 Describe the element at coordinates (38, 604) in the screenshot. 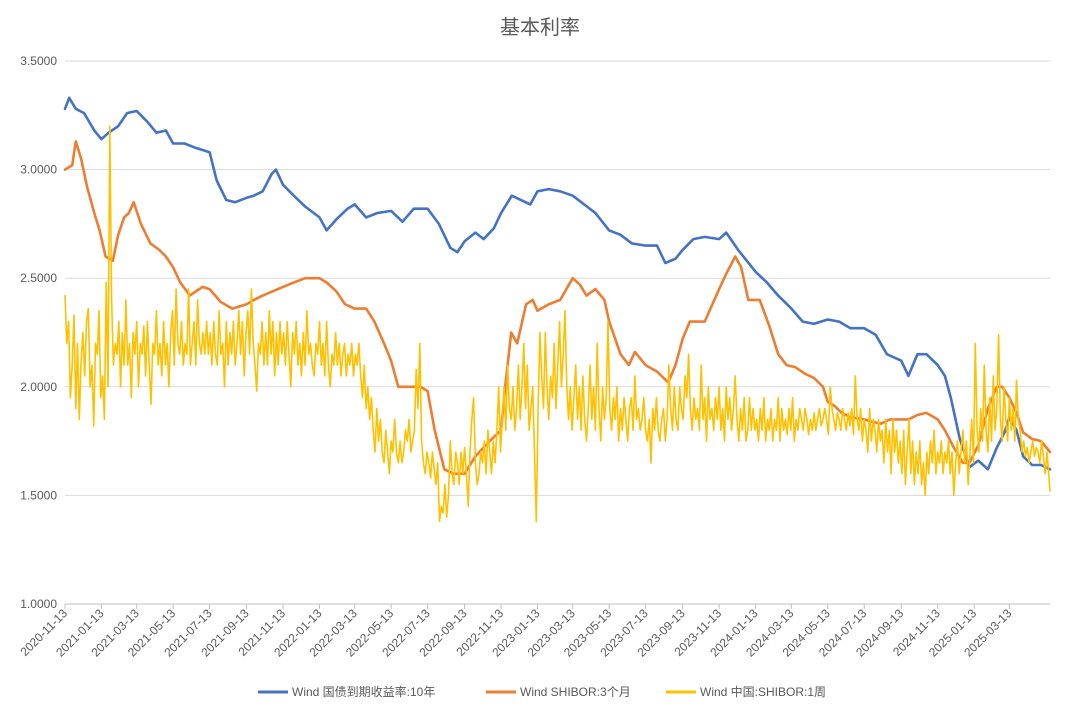

I see `y-tick-label: 1.0000` at that location.